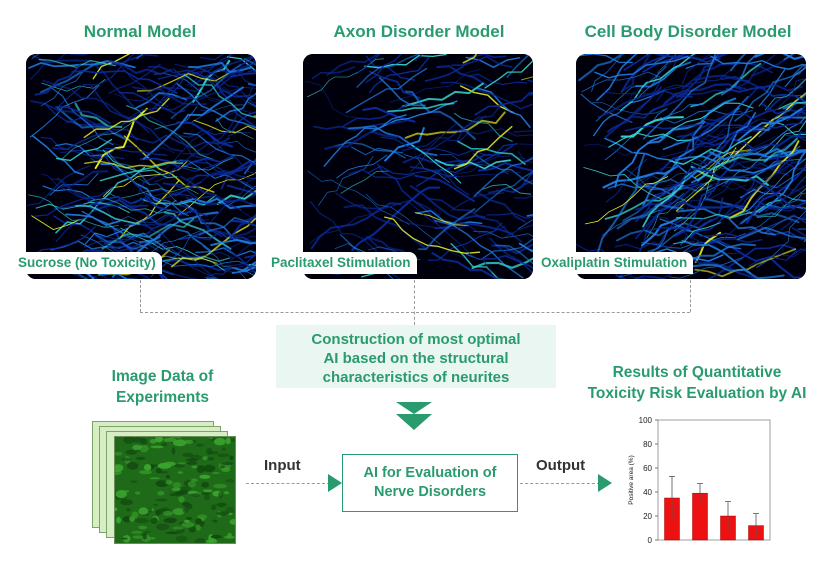 Image resolution: width=822 pixels, height=572 pixels. Describe the element at coordinates (418, 166) in the screenshot. I see `neurite-image-axon` at that location.